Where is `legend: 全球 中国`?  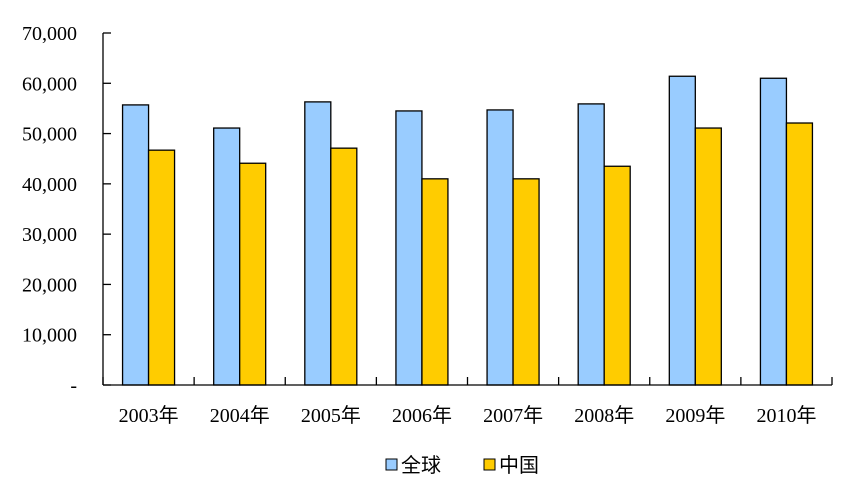 legend: 全球 中国 is located at coordinates (462, 465).